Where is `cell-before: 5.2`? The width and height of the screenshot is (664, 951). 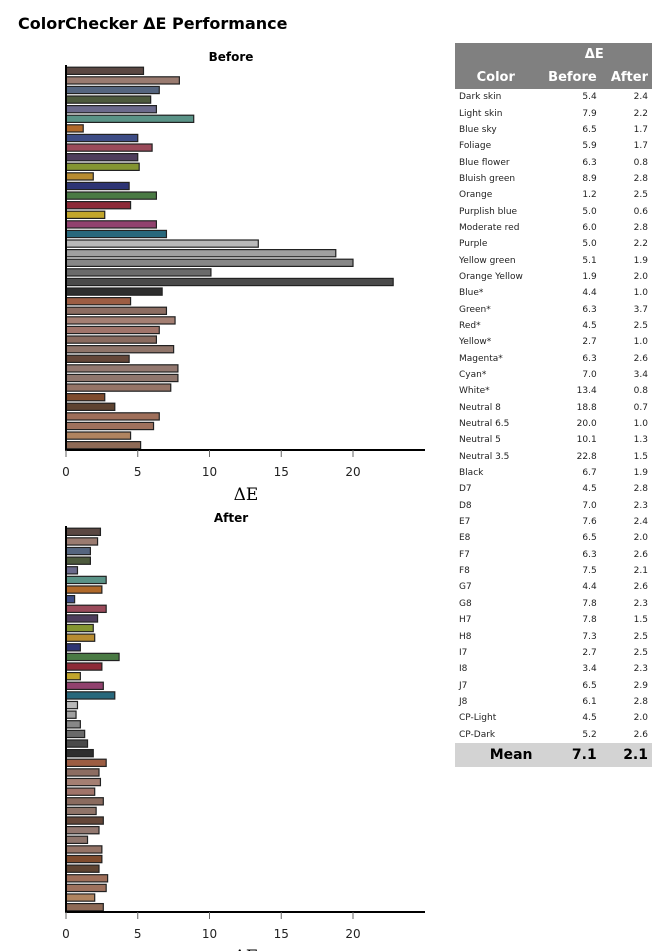
cell-before: 5.2 is located at coordinates (589, 734).